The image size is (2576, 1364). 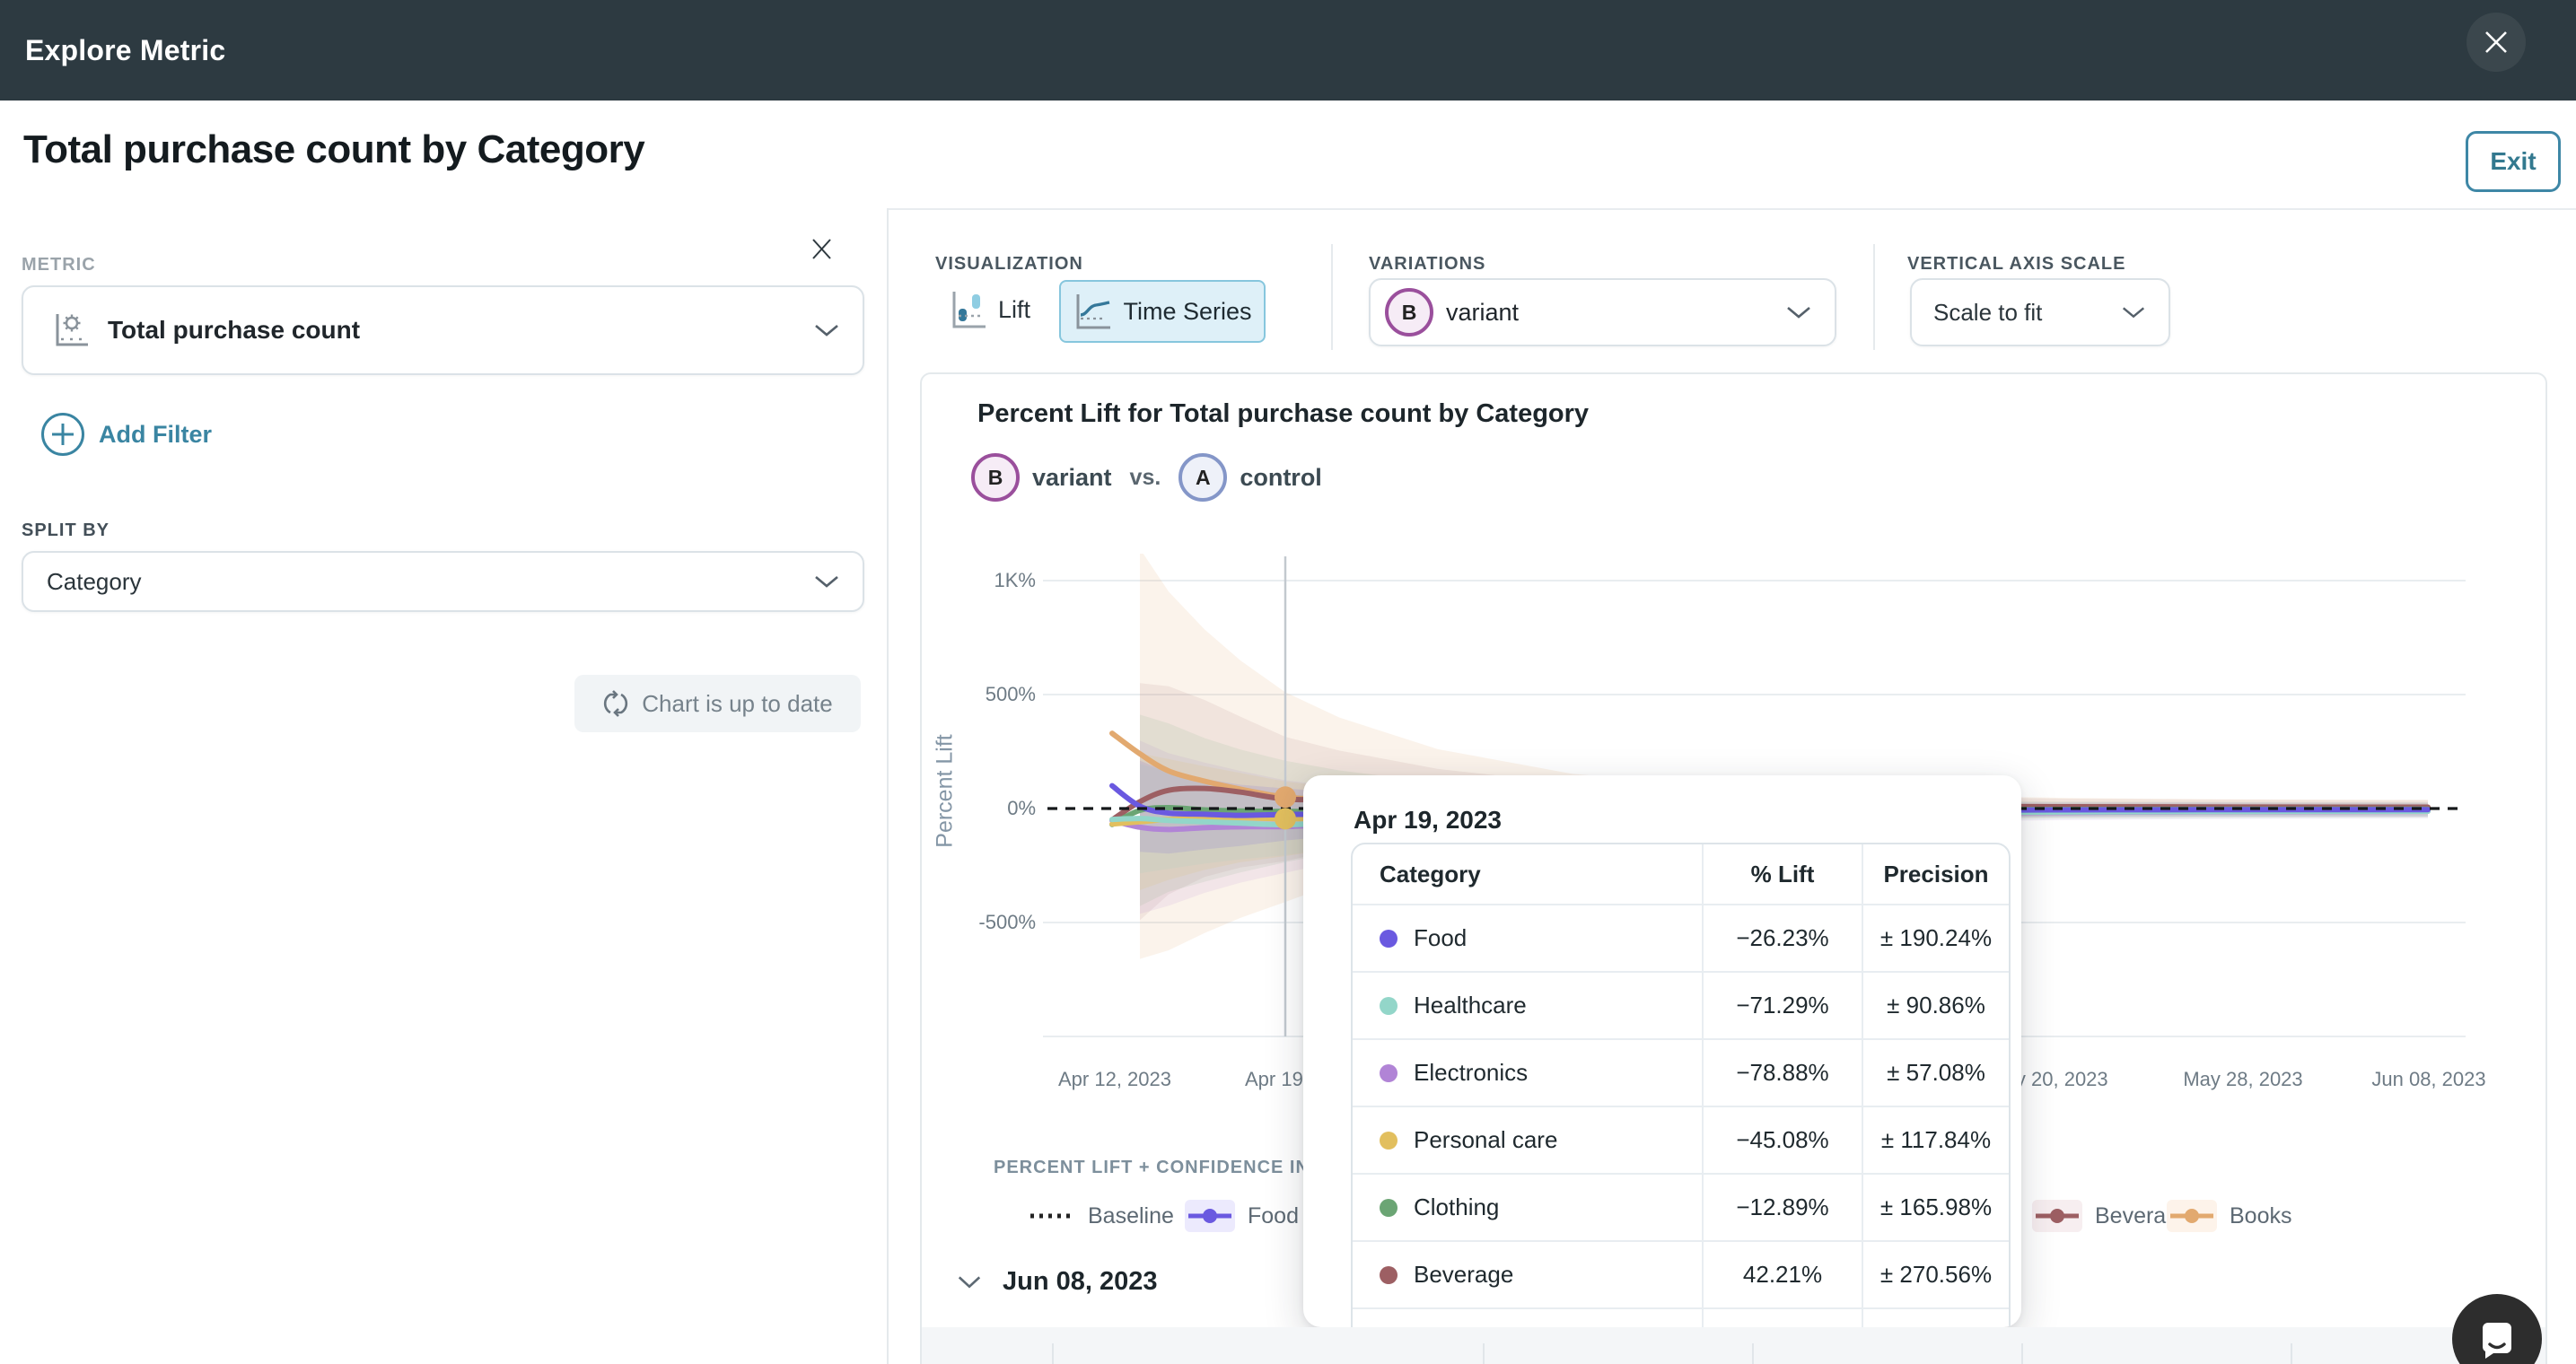 What do you see at coordinates (1187, 311) in the screenshot?
I see `time-series-toggle-label: Time Series` at bounding box center [1187, 311].